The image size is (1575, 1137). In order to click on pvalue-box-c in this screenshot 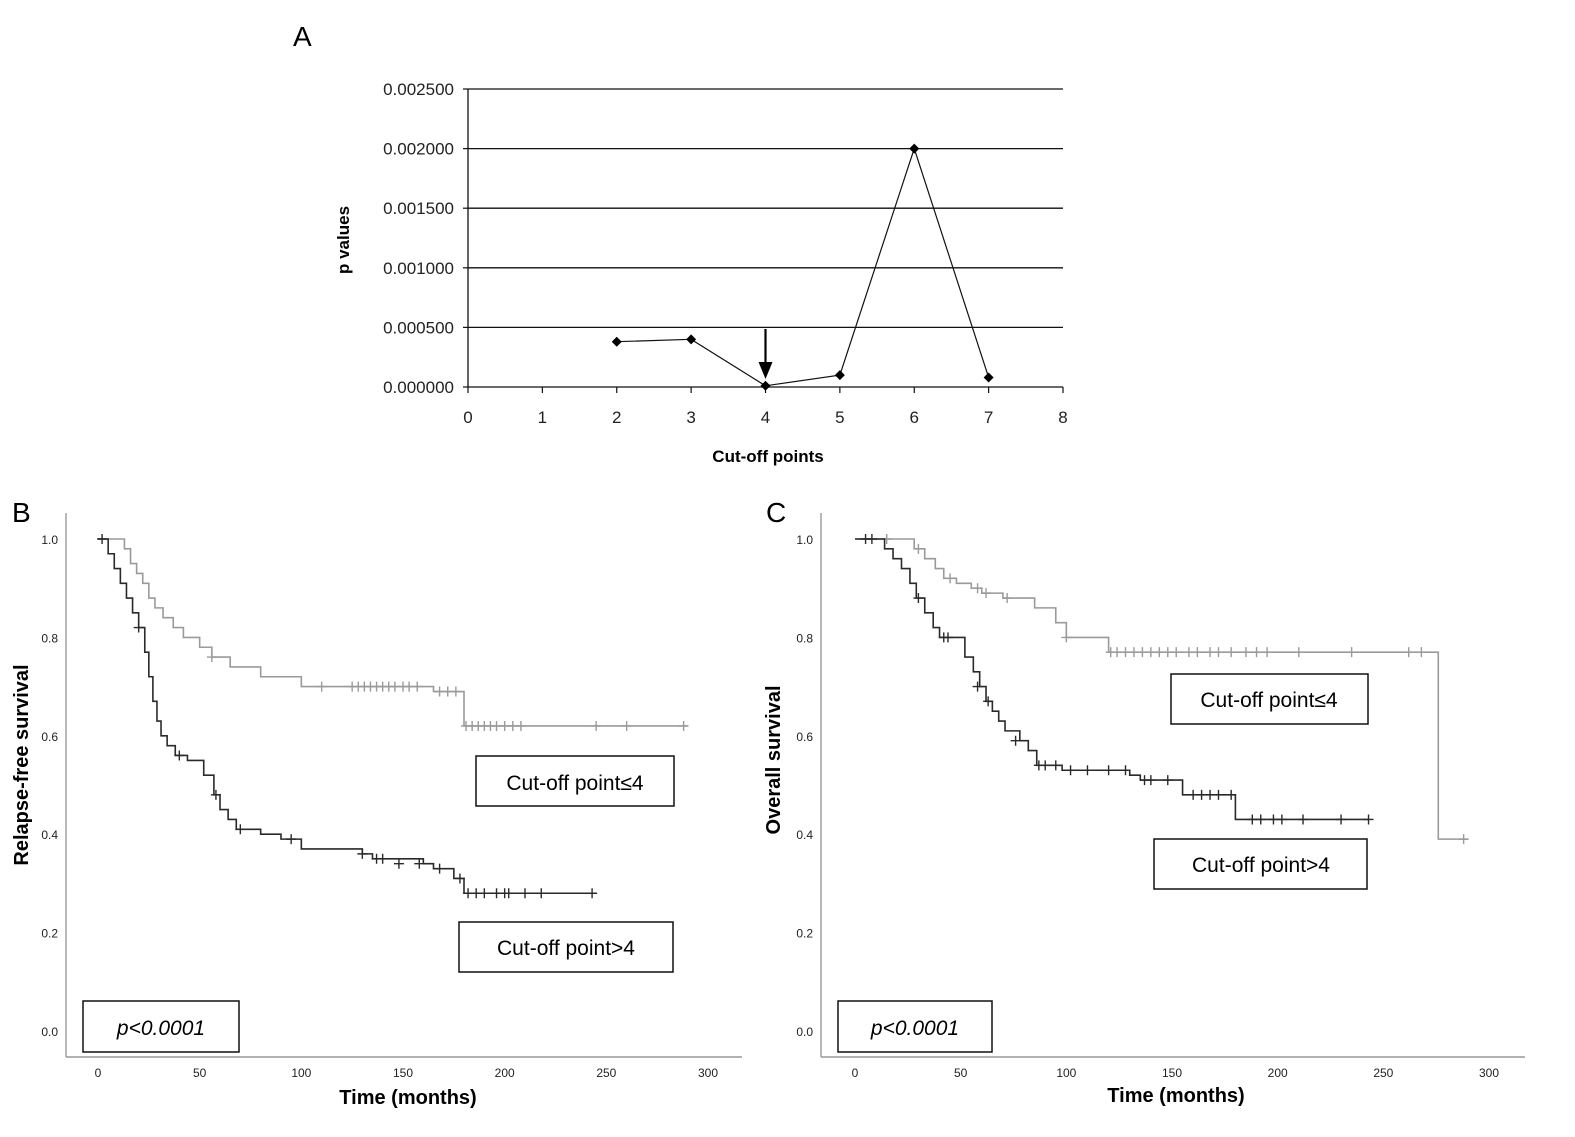, I will do `click(915, 1026)`.